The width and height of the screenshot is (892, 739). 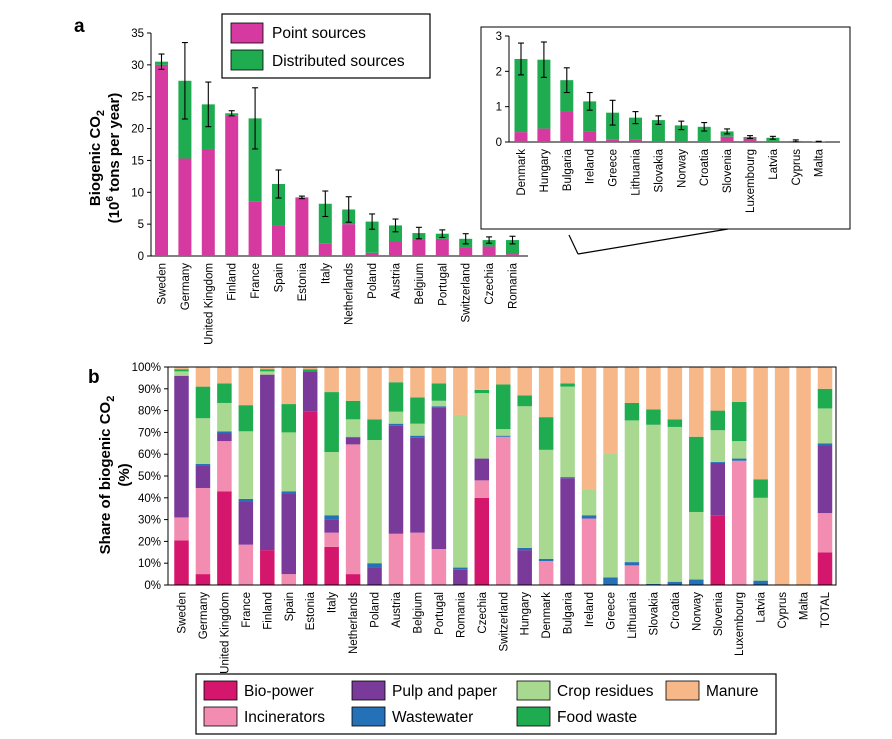 What do you see at coordinates (203, 441) in the screenshot?
I see `panel-b-bar-crop-residues-germany` at bounding box center [203, 441].